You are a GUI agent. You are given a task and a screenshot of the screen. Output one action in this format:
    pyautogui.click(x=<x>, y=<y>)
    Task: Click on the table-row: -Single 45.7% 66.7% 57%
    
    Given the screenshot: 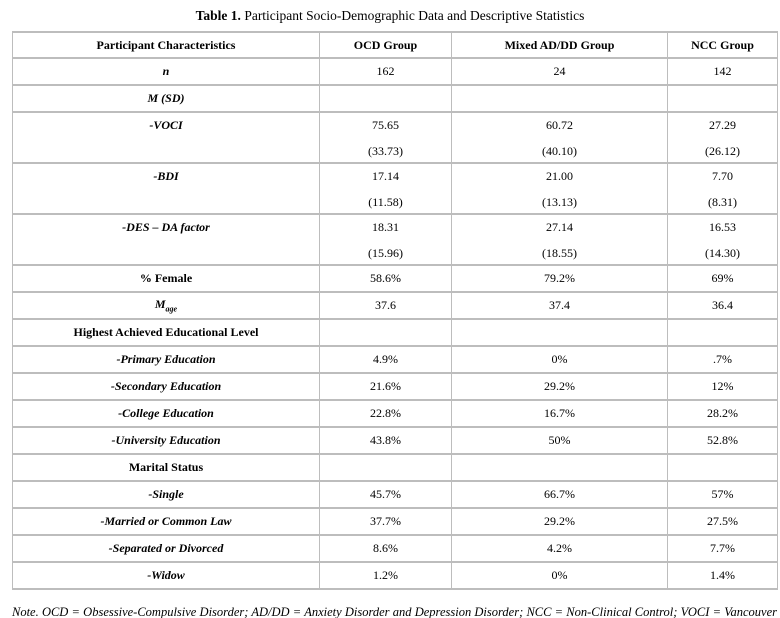 What is the action you would take?
    pyautogui.click(x=395, y=494)
    